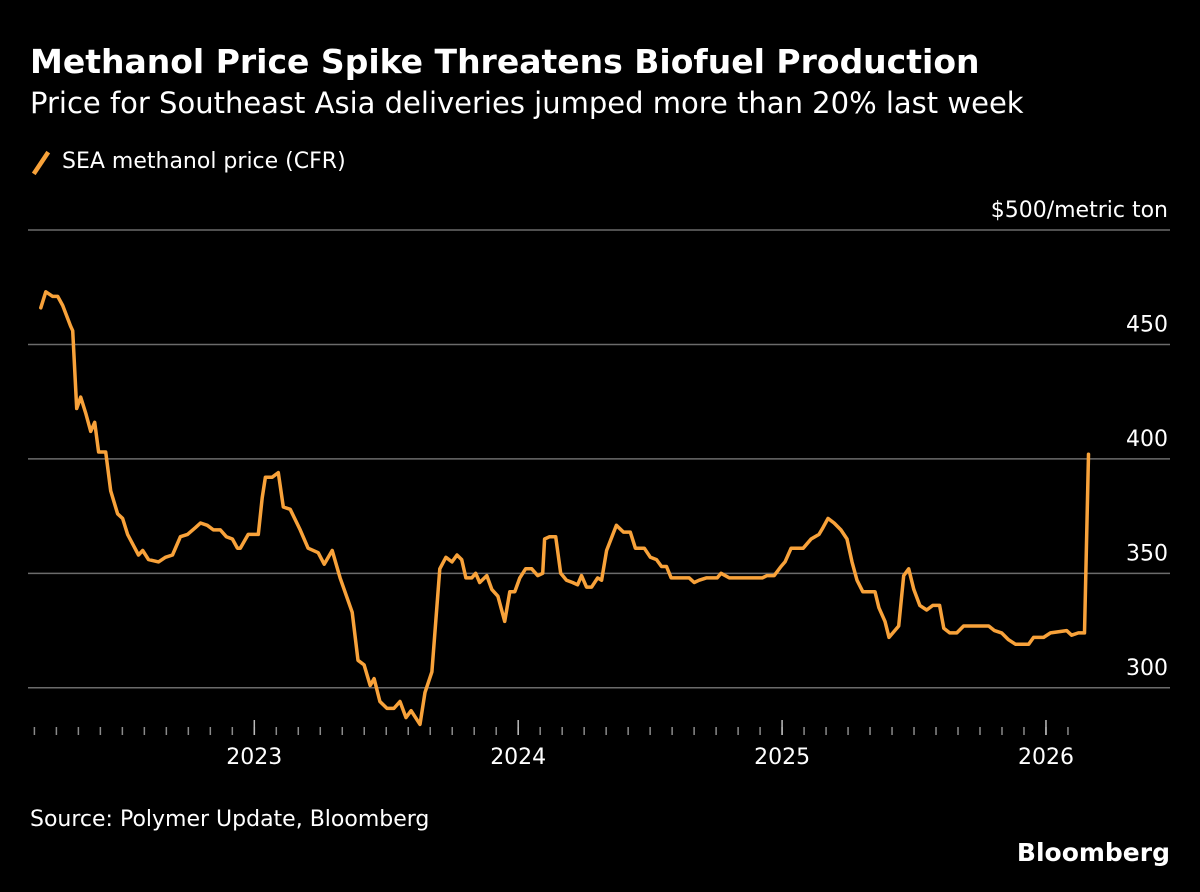  What do you see at coordinates (254, 757) in the screenshot?
I see `x-tick-label: 2023` at bounding box center [254, 757].